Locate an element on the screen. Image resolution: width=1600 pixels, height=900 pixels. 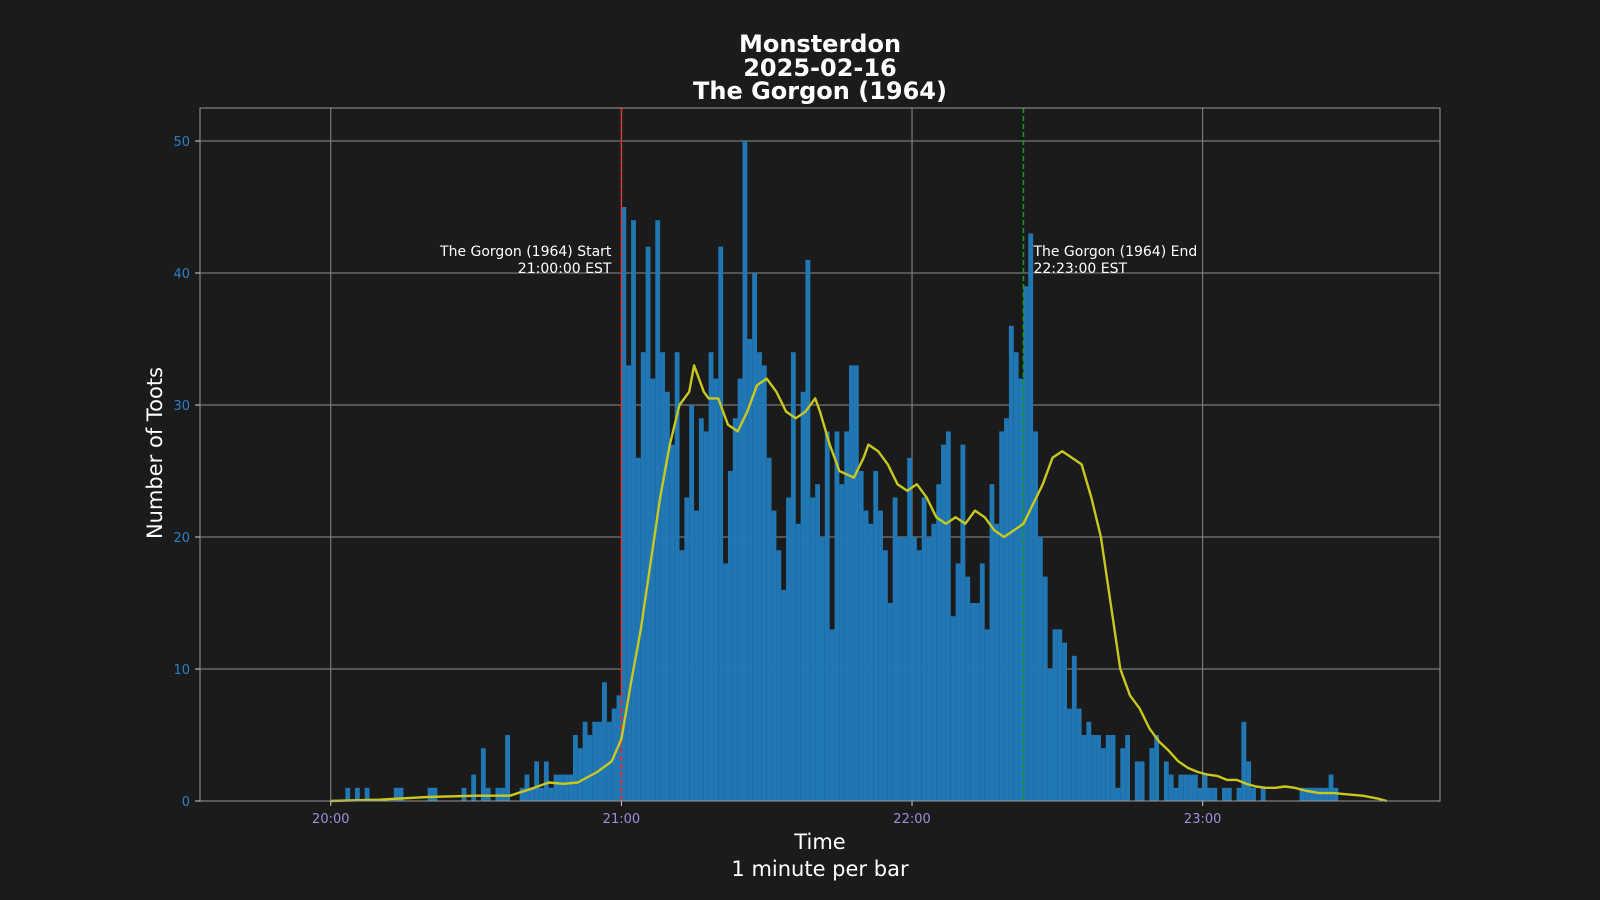
y-tick-label: 30 is located at coordinates (181, 406).